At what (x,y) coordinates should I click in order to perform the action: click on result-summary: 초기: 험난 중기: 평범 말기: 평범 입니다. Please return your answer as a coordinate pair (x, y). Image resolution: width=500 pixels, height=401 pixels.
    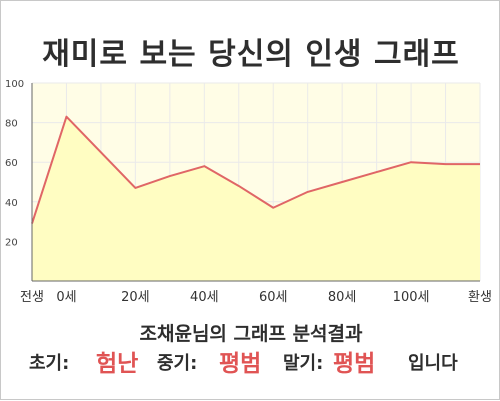
    Looking at the image, I should click on (250, 364).